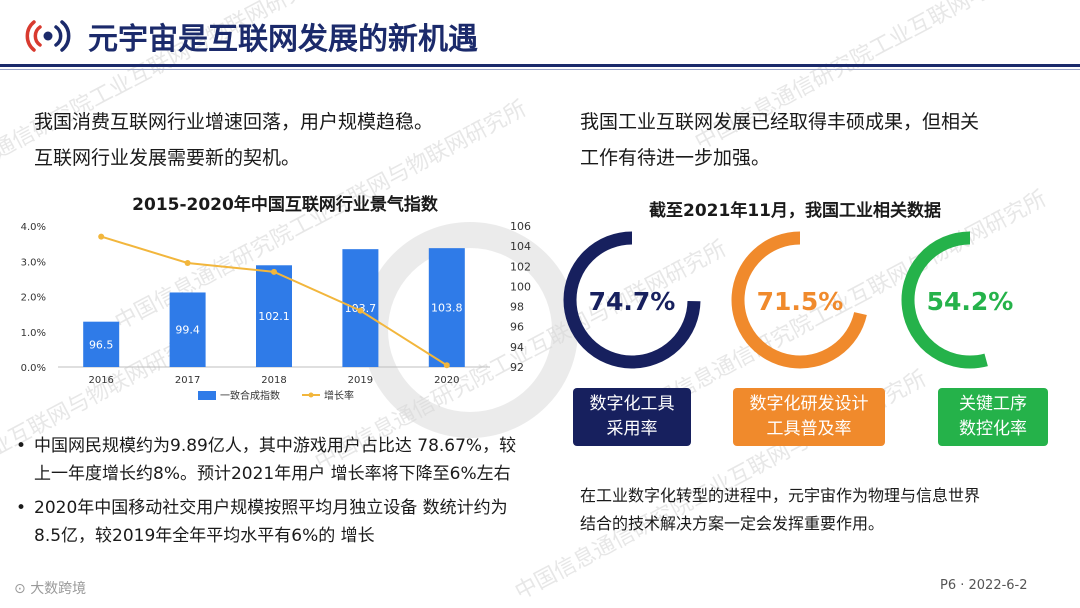 The image size is (1080, 608). Describe the element at coordinates (285, 205) in the screenshot. I see `chart-title: 2015-2020年中国互联网行业景气指数` at that location.